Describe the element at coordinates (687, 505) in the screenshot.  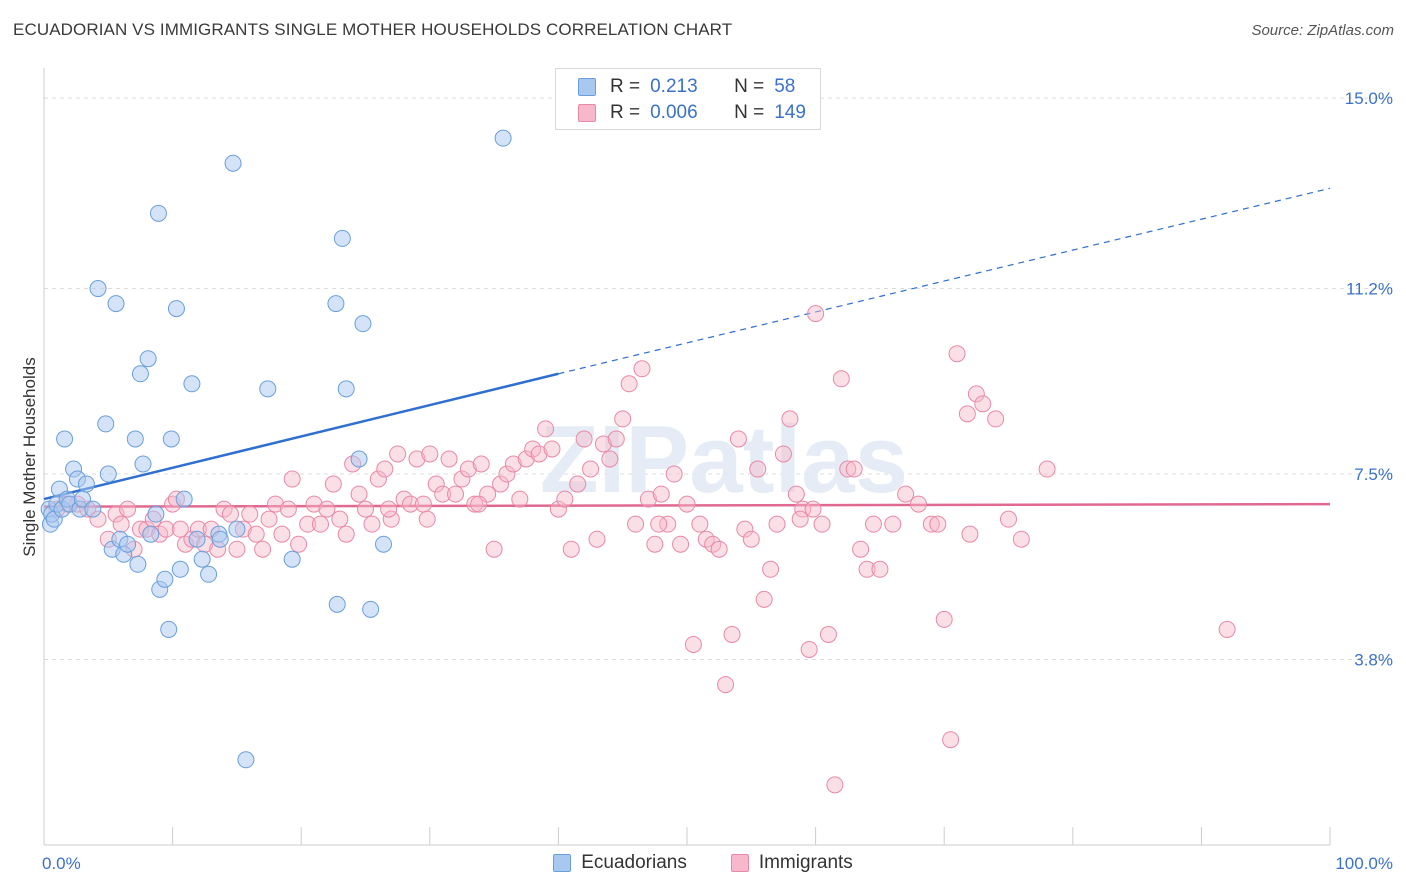
I see `immigrants-trend-line` at that location.